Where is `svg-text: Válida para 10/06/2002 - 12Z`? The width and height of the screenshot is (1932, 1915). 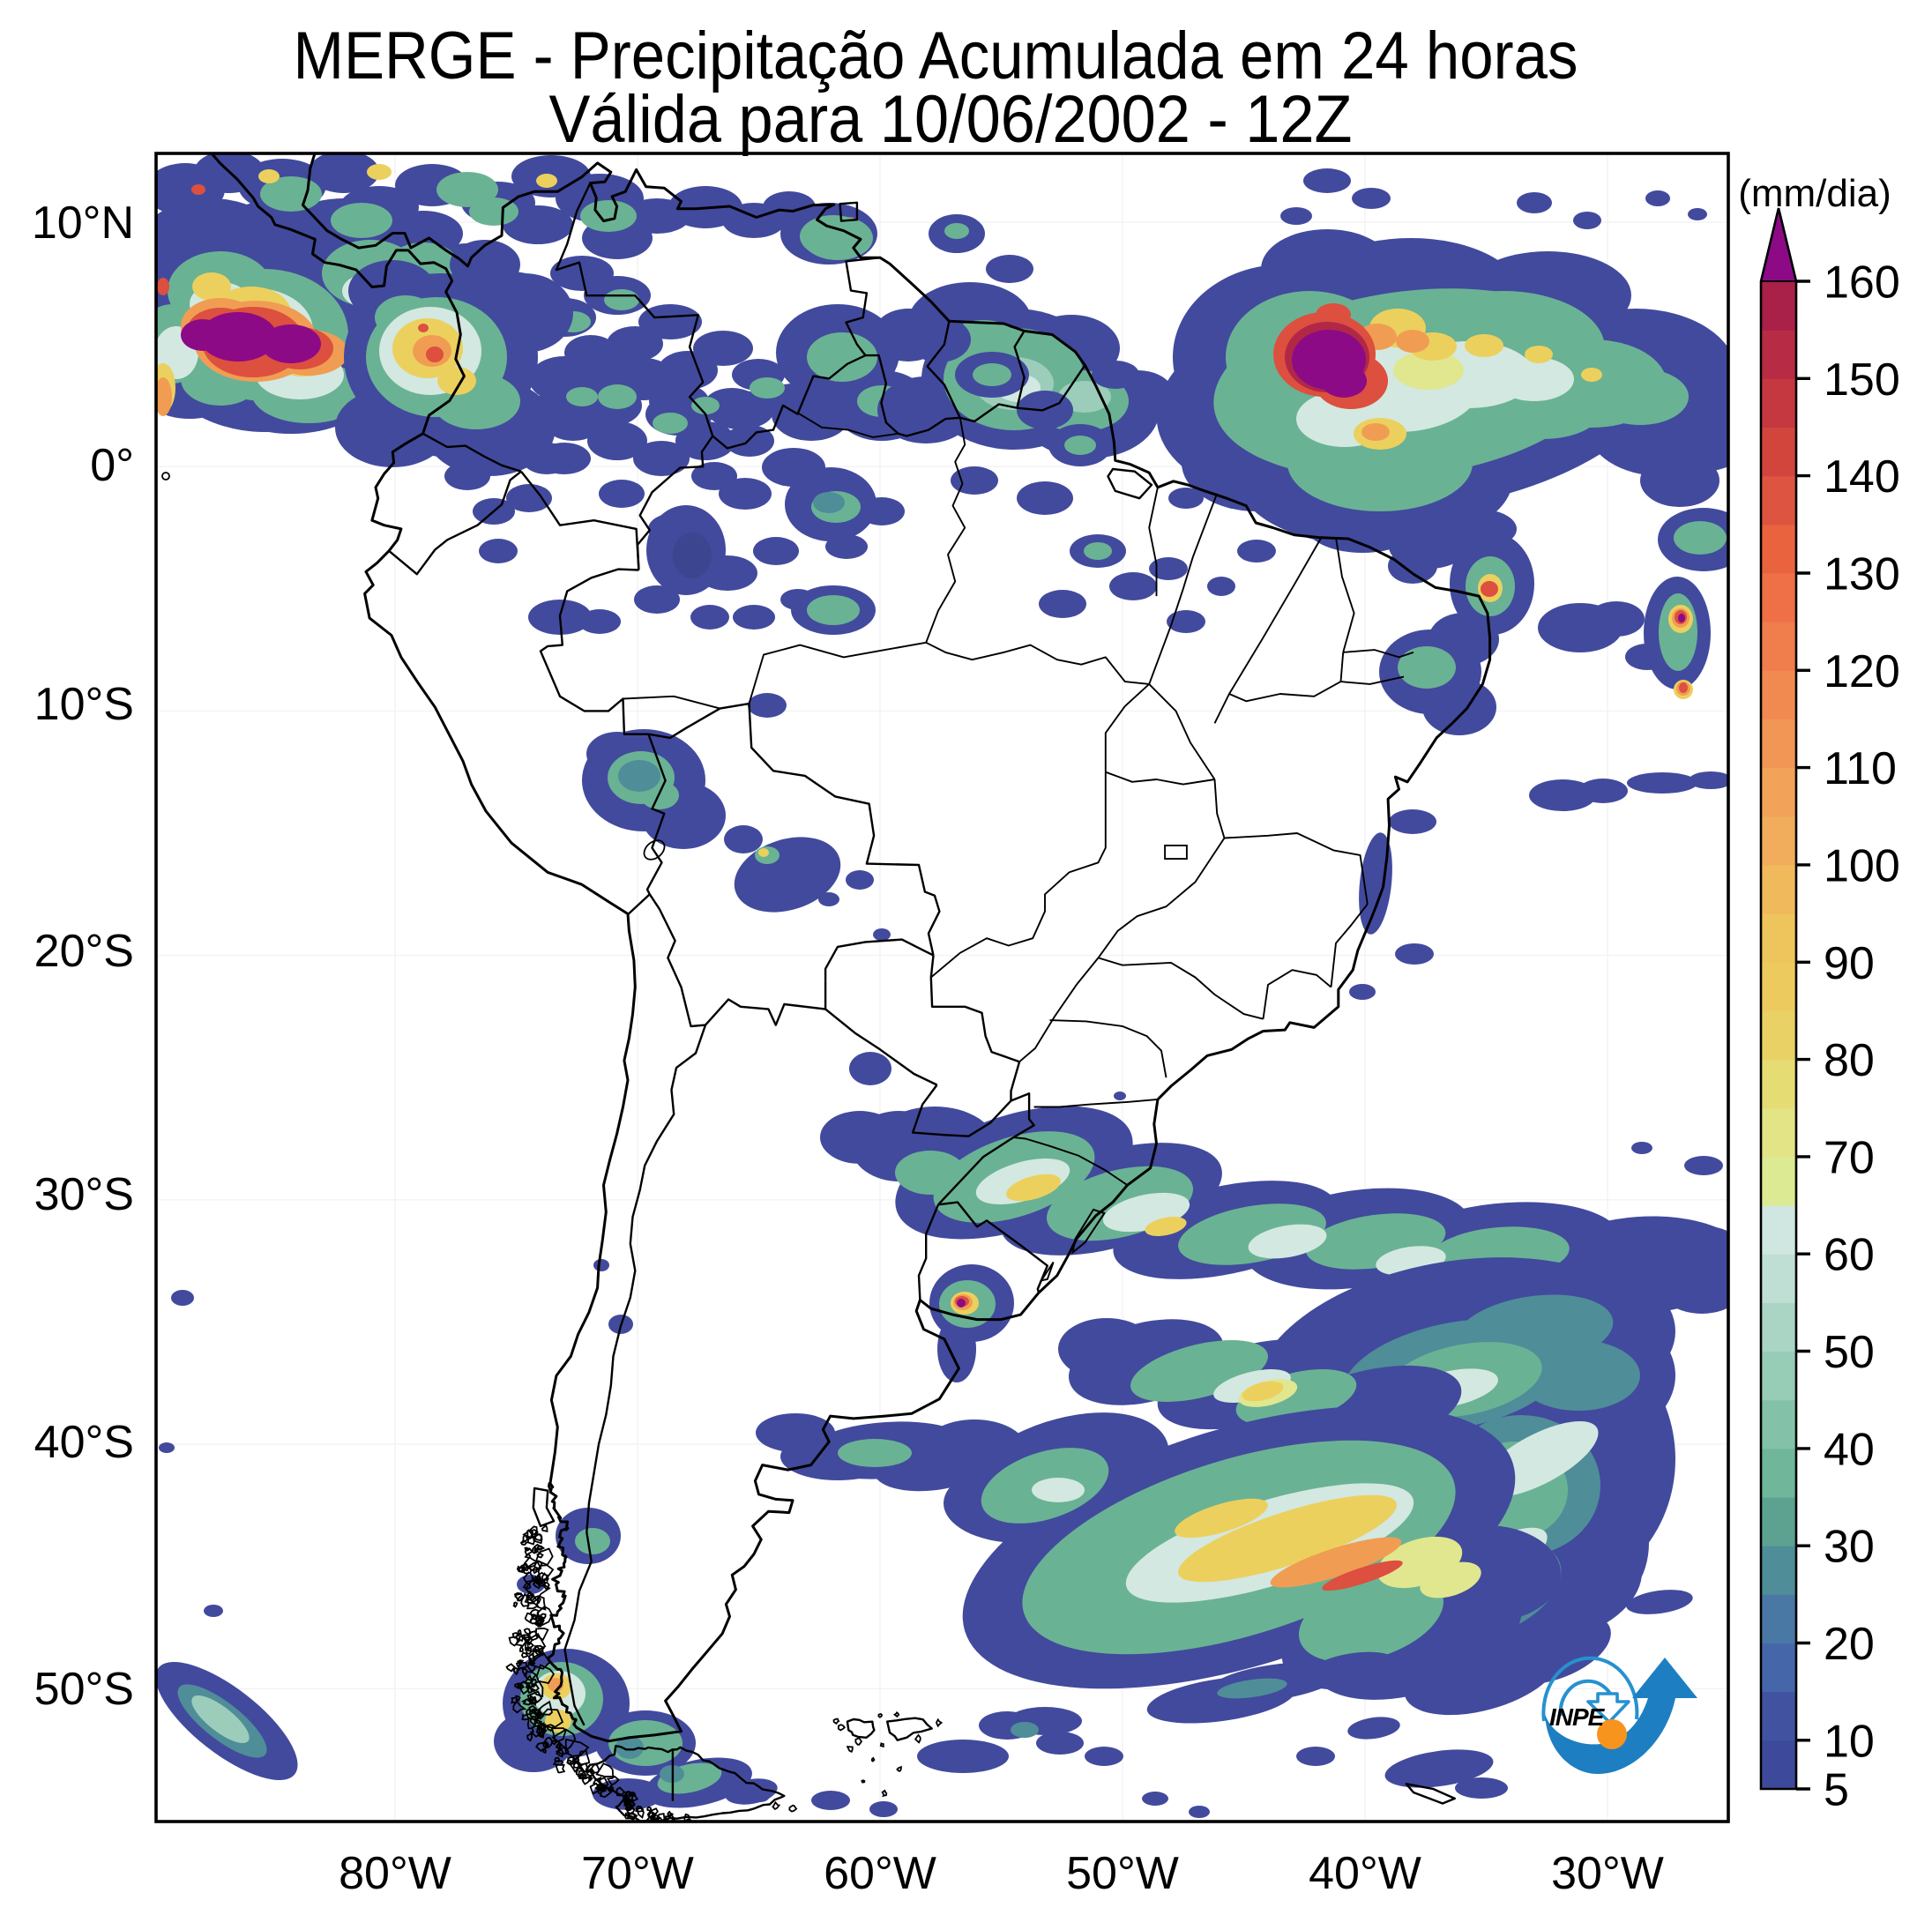
svg-text: Válida para 10/06/2002 - 12Z is located at coordinates (951, 119).